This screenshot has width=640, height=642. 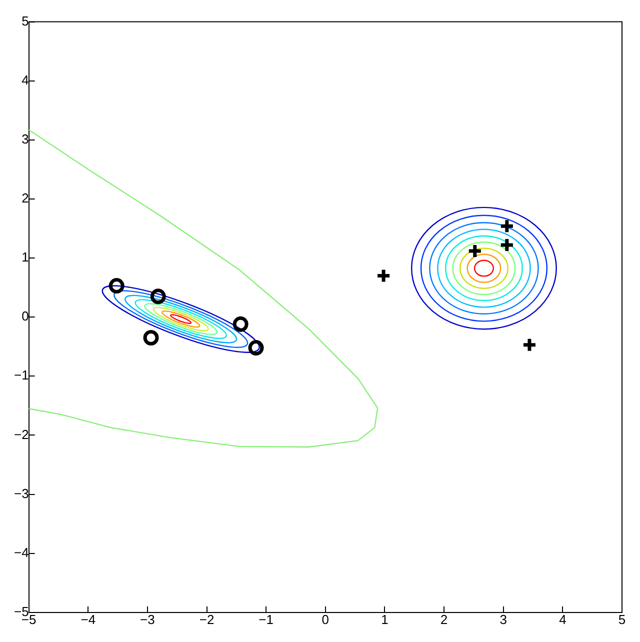 I want to click on y-tick-label: 4, so click(x=25, y=80).